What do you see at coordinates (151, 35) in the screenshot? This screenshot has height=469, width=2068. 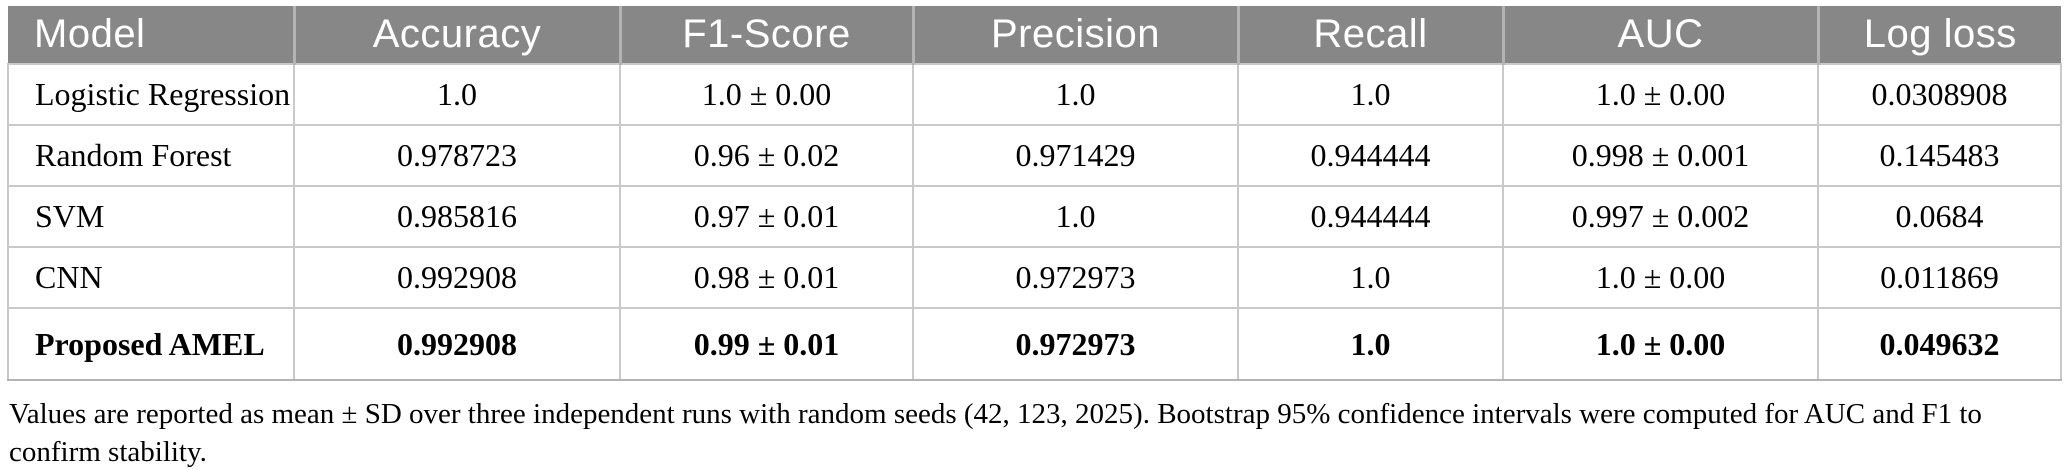 I see `column-header-model: Model` at bounding box center [151, 35].